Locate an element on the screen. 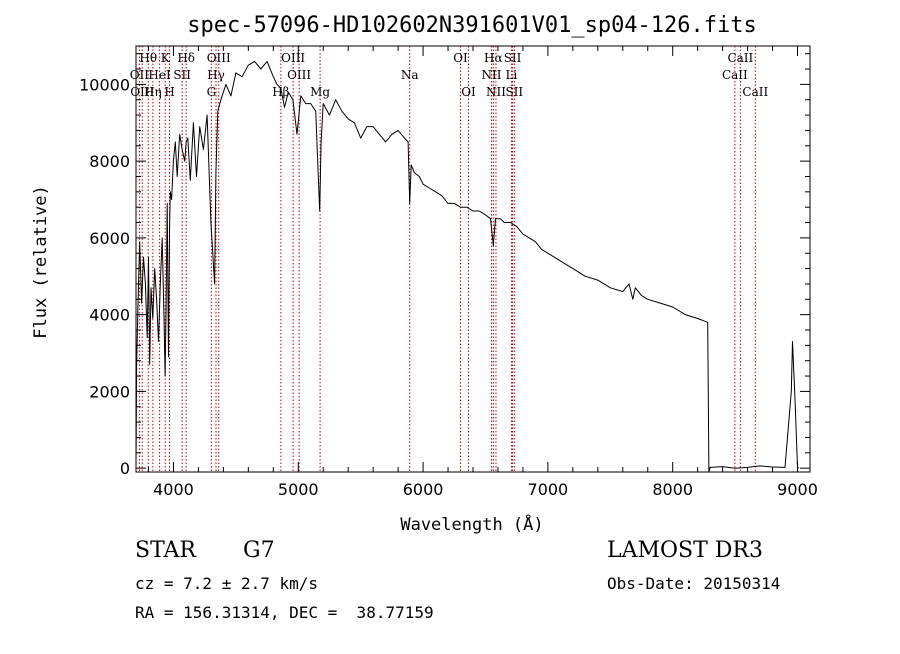 This screenshot has height=654, width=900. y-tick-label: 4000 is located at coordinates (109, 315).